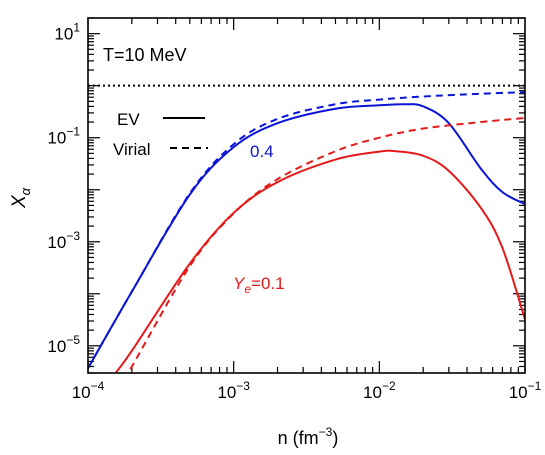 The width and height of the screenshot is (545, 455). Describe the element at coordinates (63, 344) in the screenshot. I see `y-tick-label: 10⁻⁵` at that location.